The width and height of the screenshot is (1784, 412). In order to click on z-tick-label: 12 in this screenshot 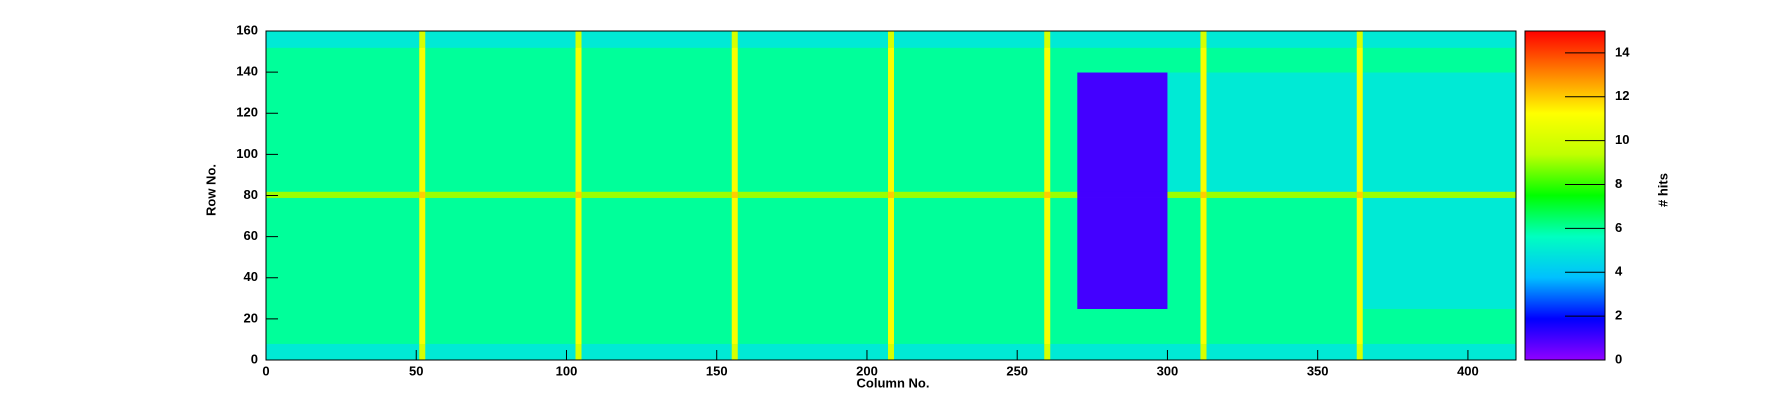, I will do `click(1622, 95)`.